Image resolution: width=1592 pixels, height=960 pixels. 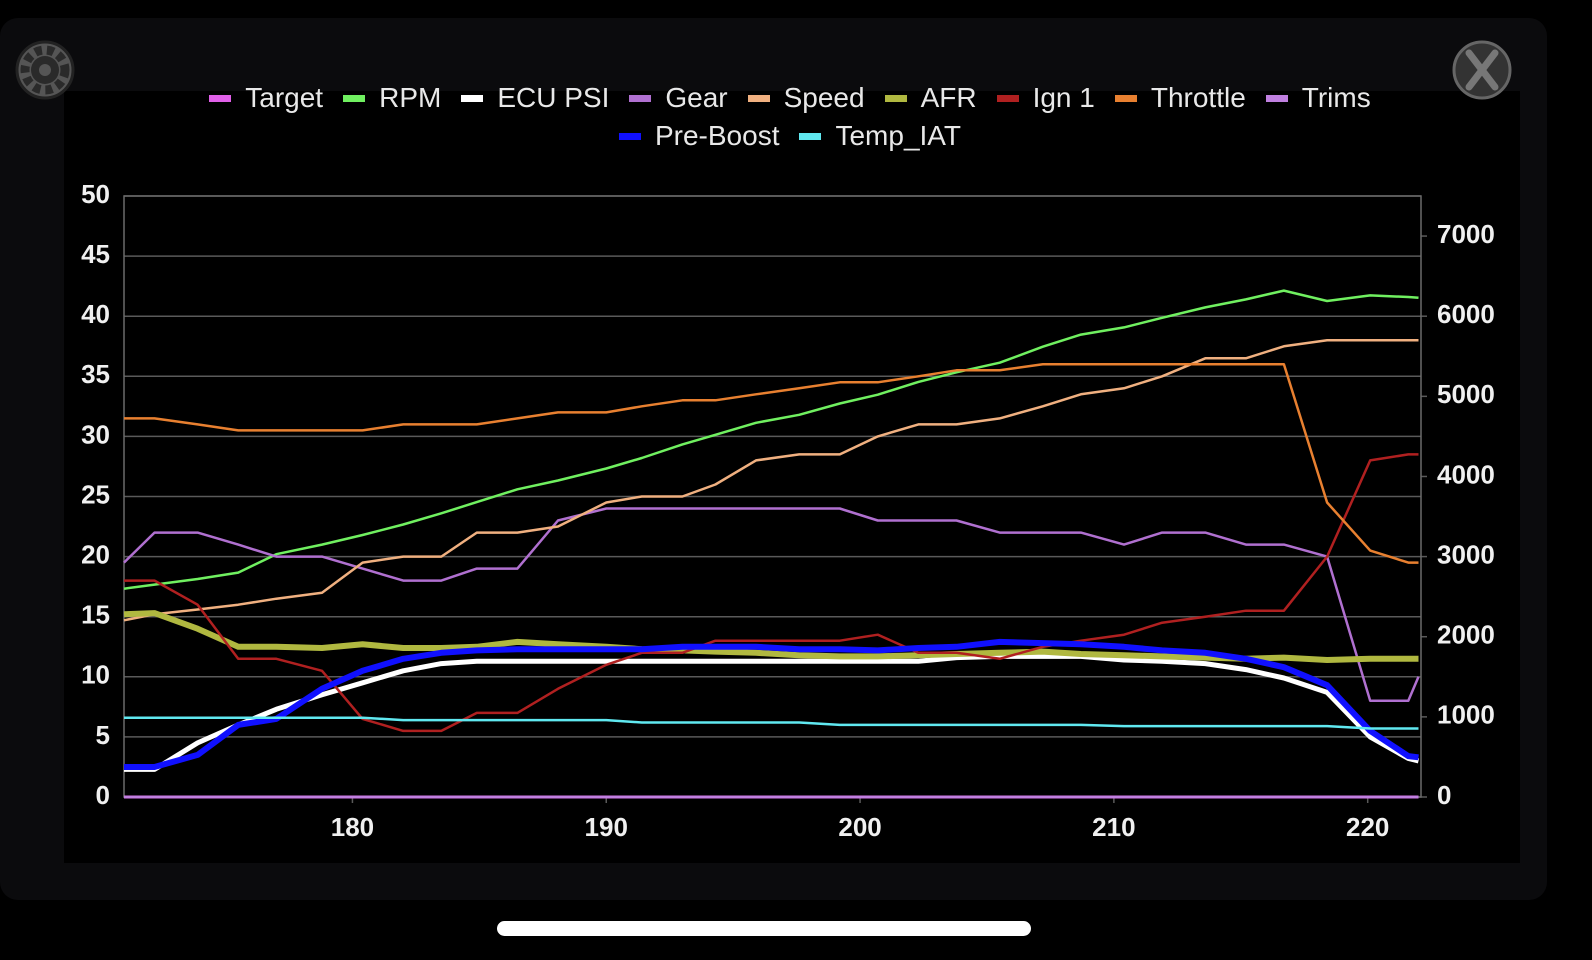 I want to click on legend-item: Trims, so click(x=1318, y=98).